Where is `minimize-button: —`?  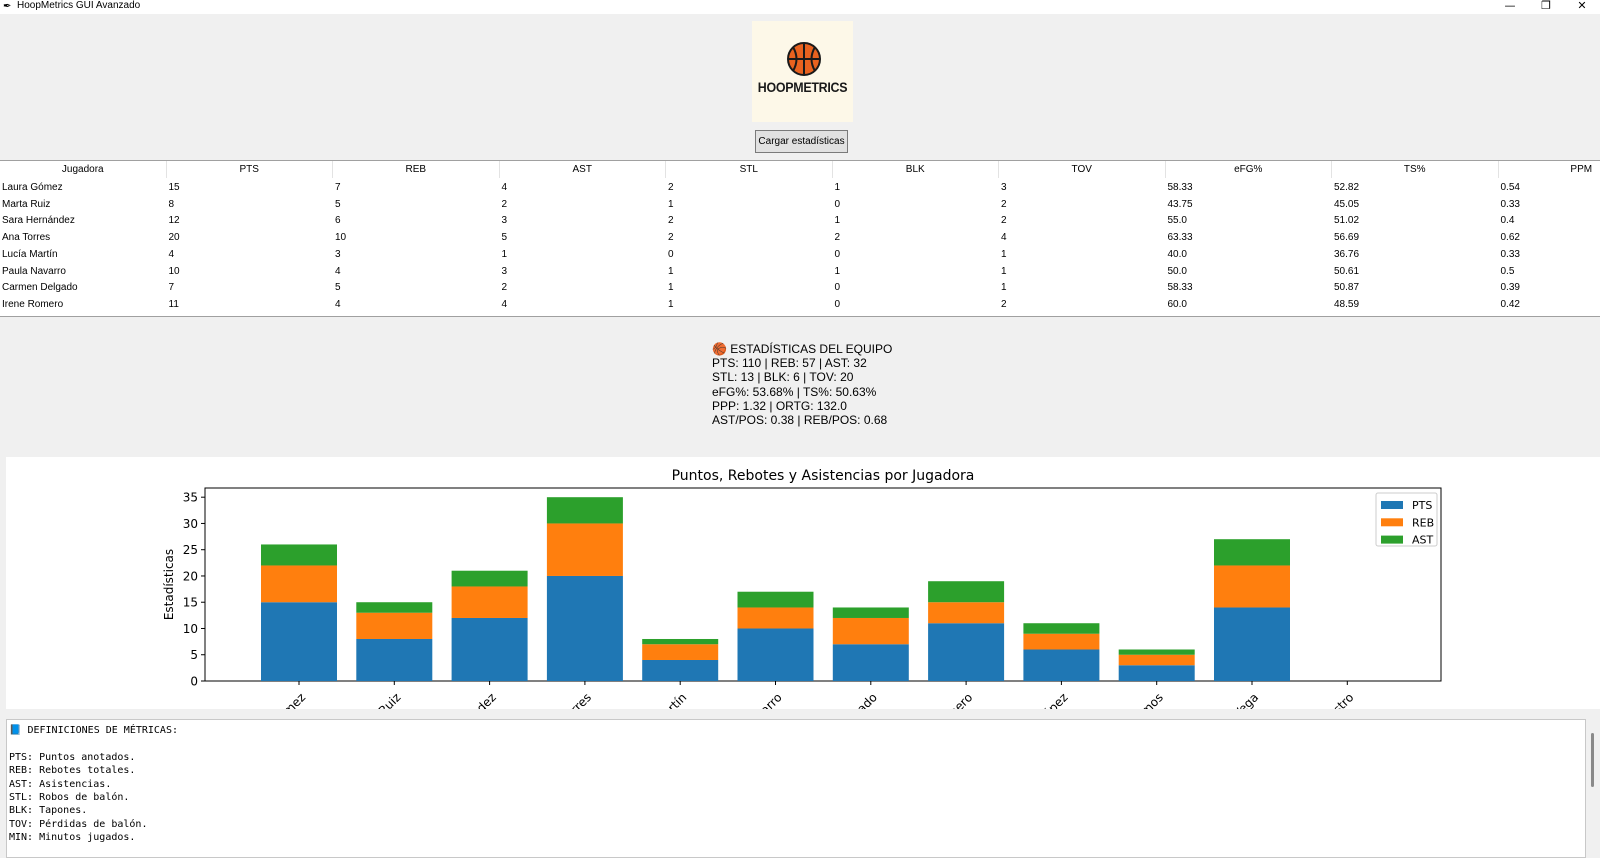 minimize-button: — is located at coordinates (1510, 6).